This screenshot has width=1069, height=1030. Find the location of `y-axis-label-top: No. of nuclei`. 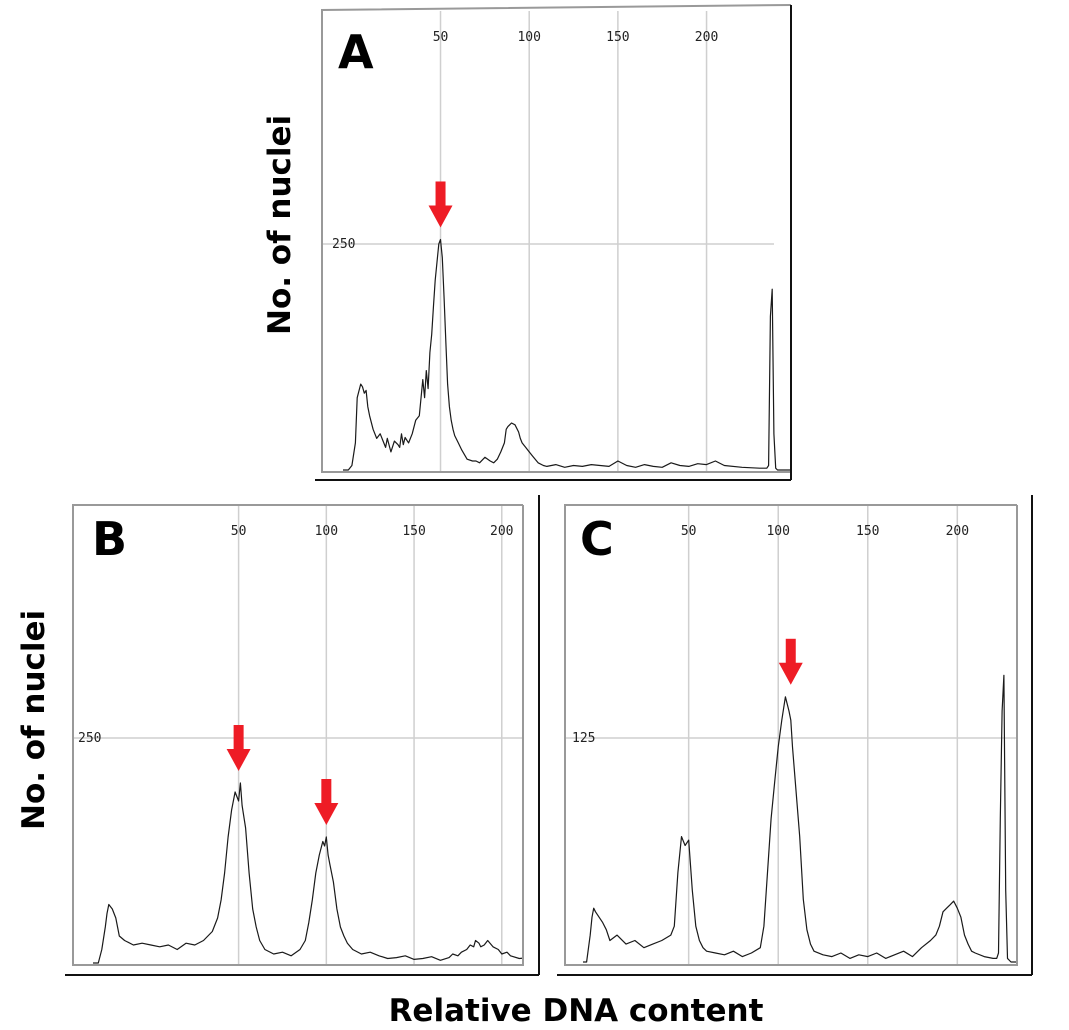

y-axis-label-top: No. of nuclei is located at coordinates (280, 225).